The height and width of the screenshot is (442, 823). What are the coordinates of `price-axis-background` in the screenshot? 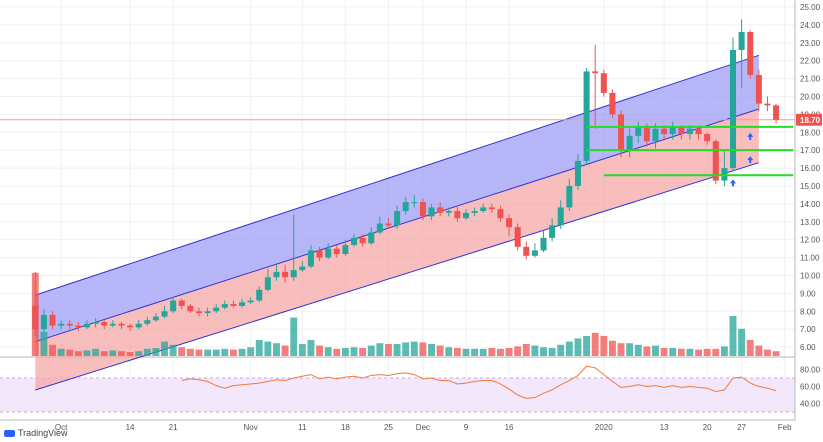 It's located at (809, 210).